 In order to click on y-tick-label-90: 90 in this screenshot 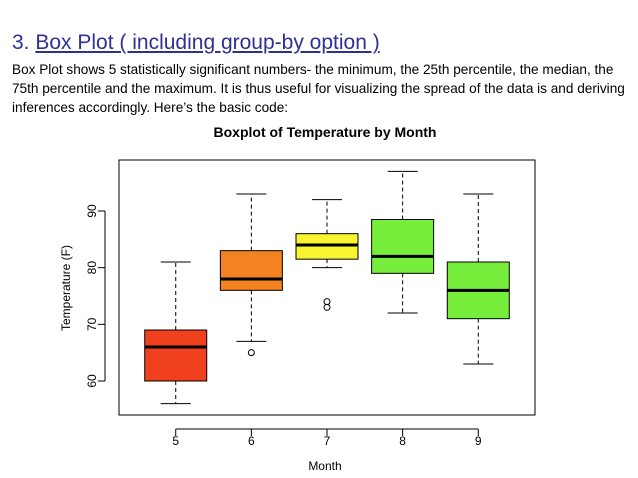, I will do `click(92, 211)`.